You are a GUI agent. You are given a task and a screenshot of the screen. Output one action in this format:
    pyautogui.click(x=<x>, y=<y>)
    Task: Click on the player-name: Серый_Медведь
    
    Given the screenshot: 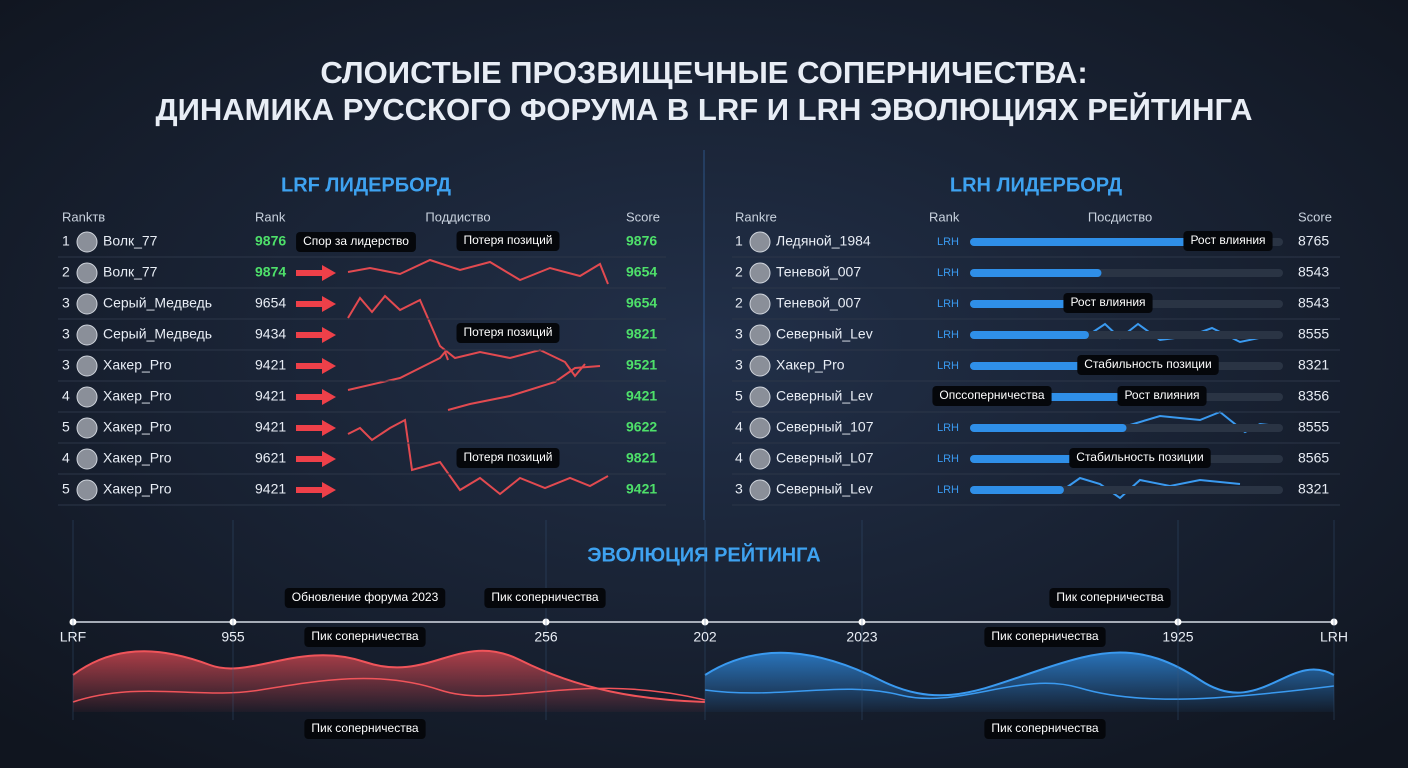 What is the action you would take?
    pyautogui.click(x=157, y=334)
    